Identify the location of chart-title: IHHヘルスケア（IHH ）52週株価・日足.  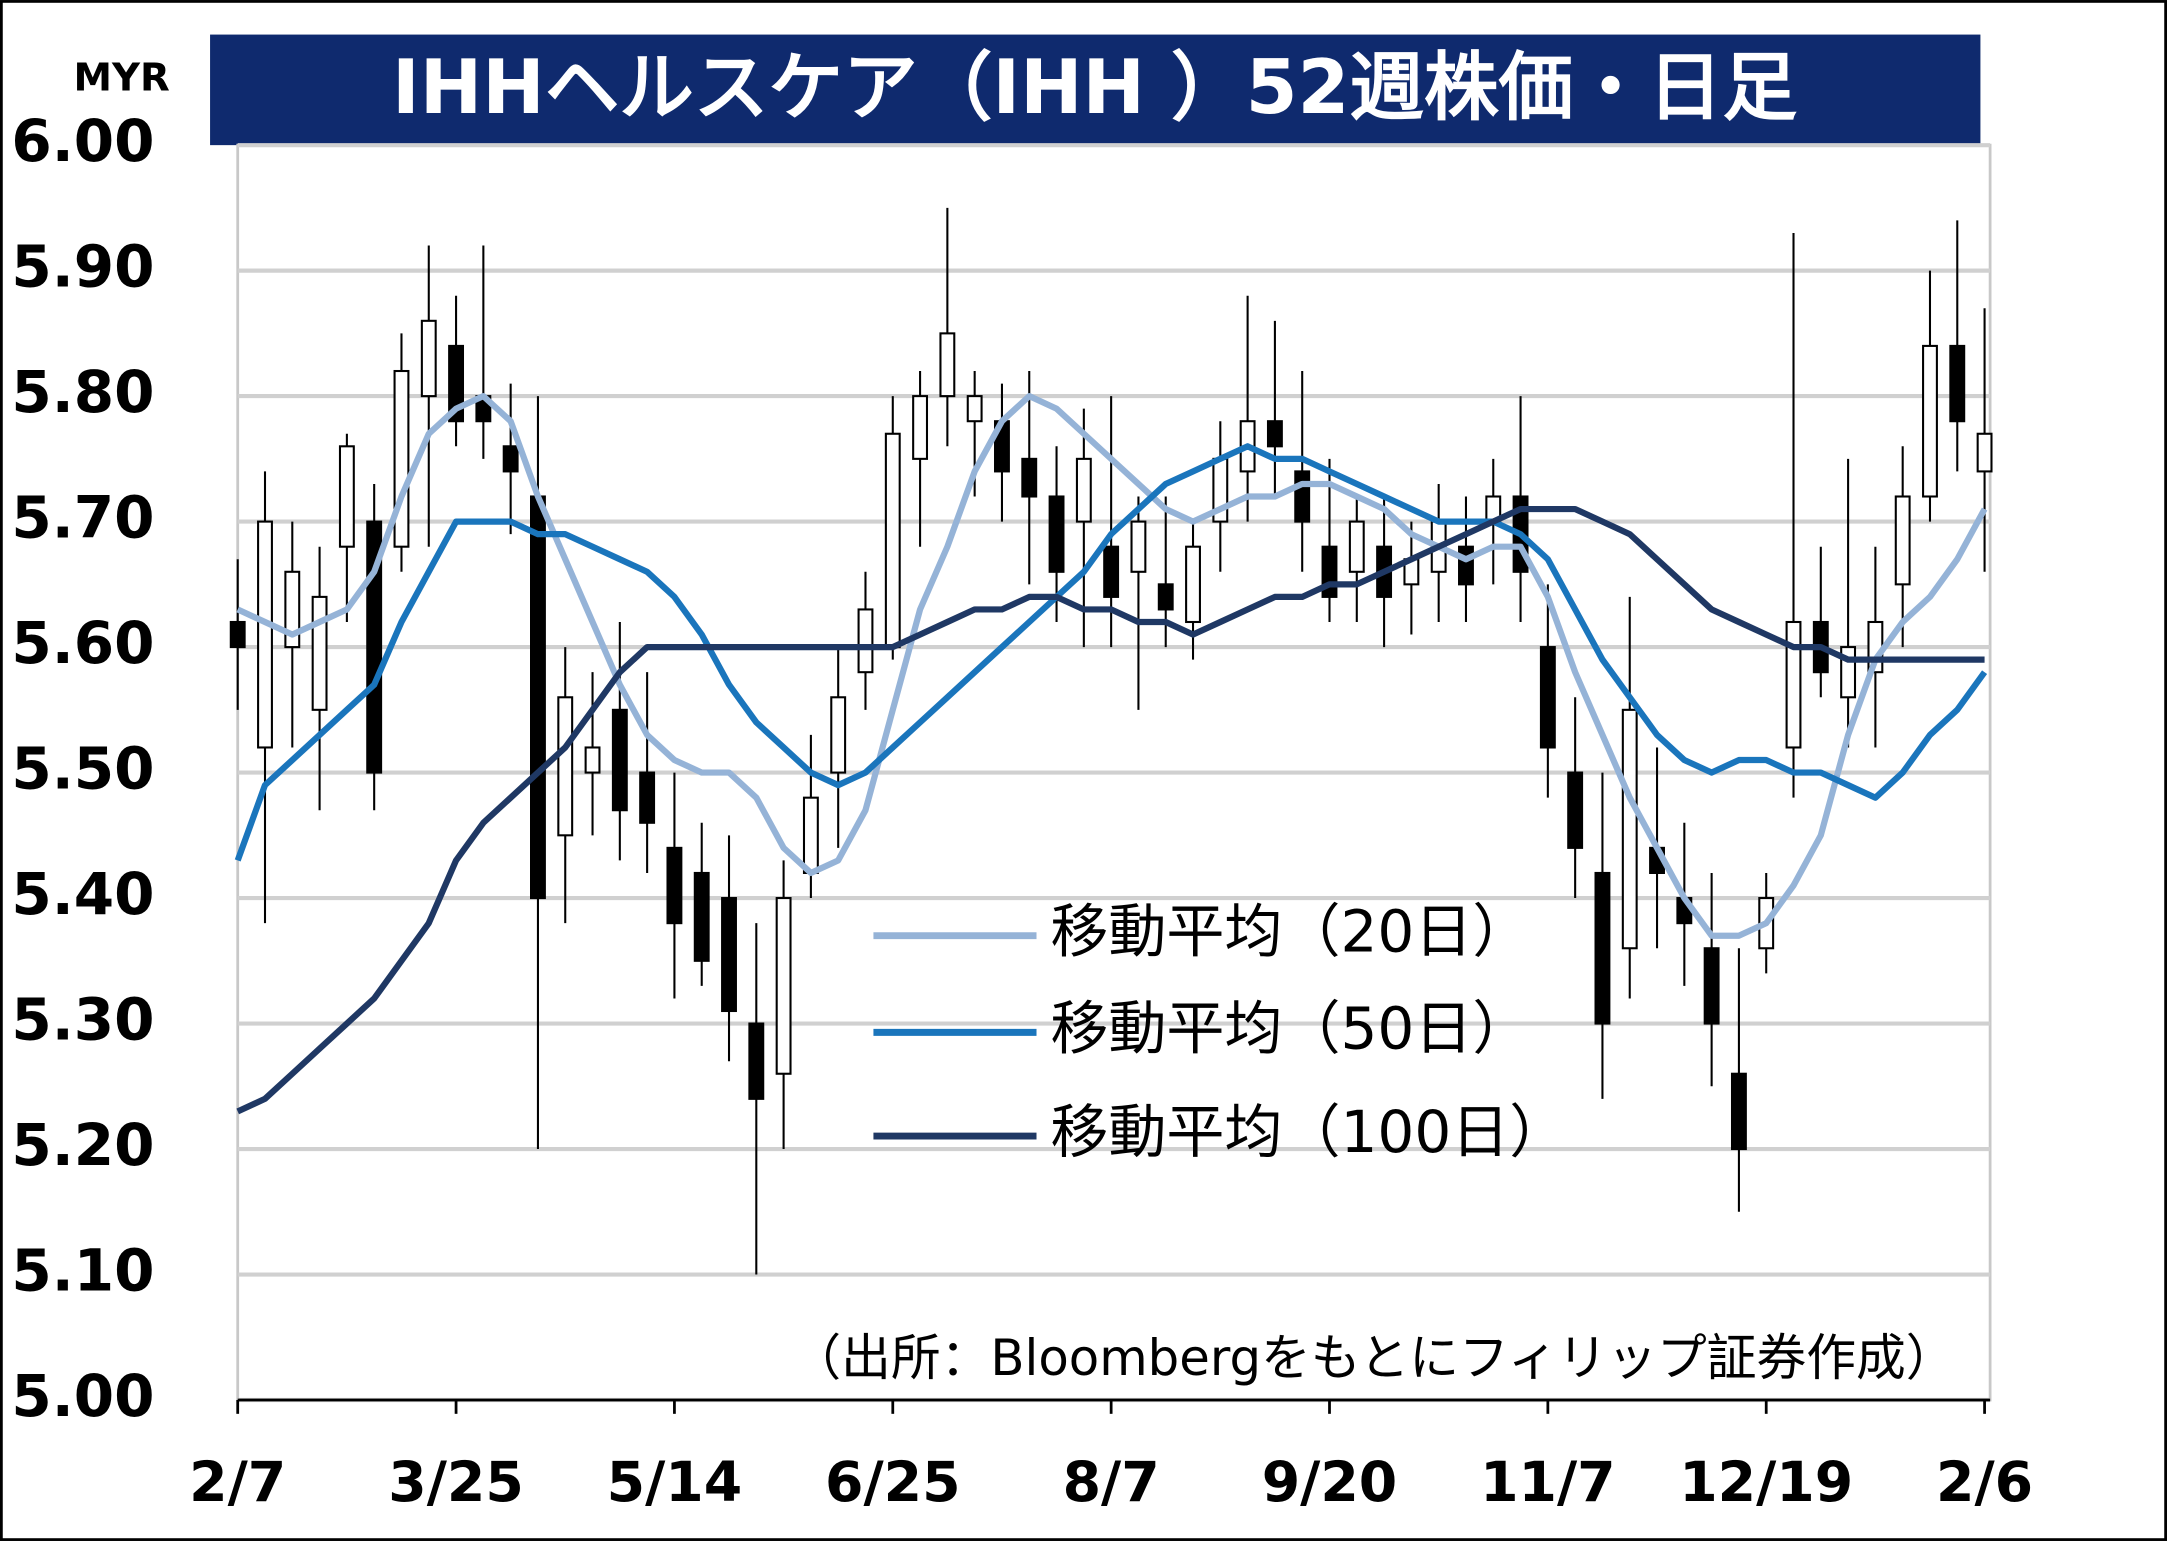
(1094, 87).